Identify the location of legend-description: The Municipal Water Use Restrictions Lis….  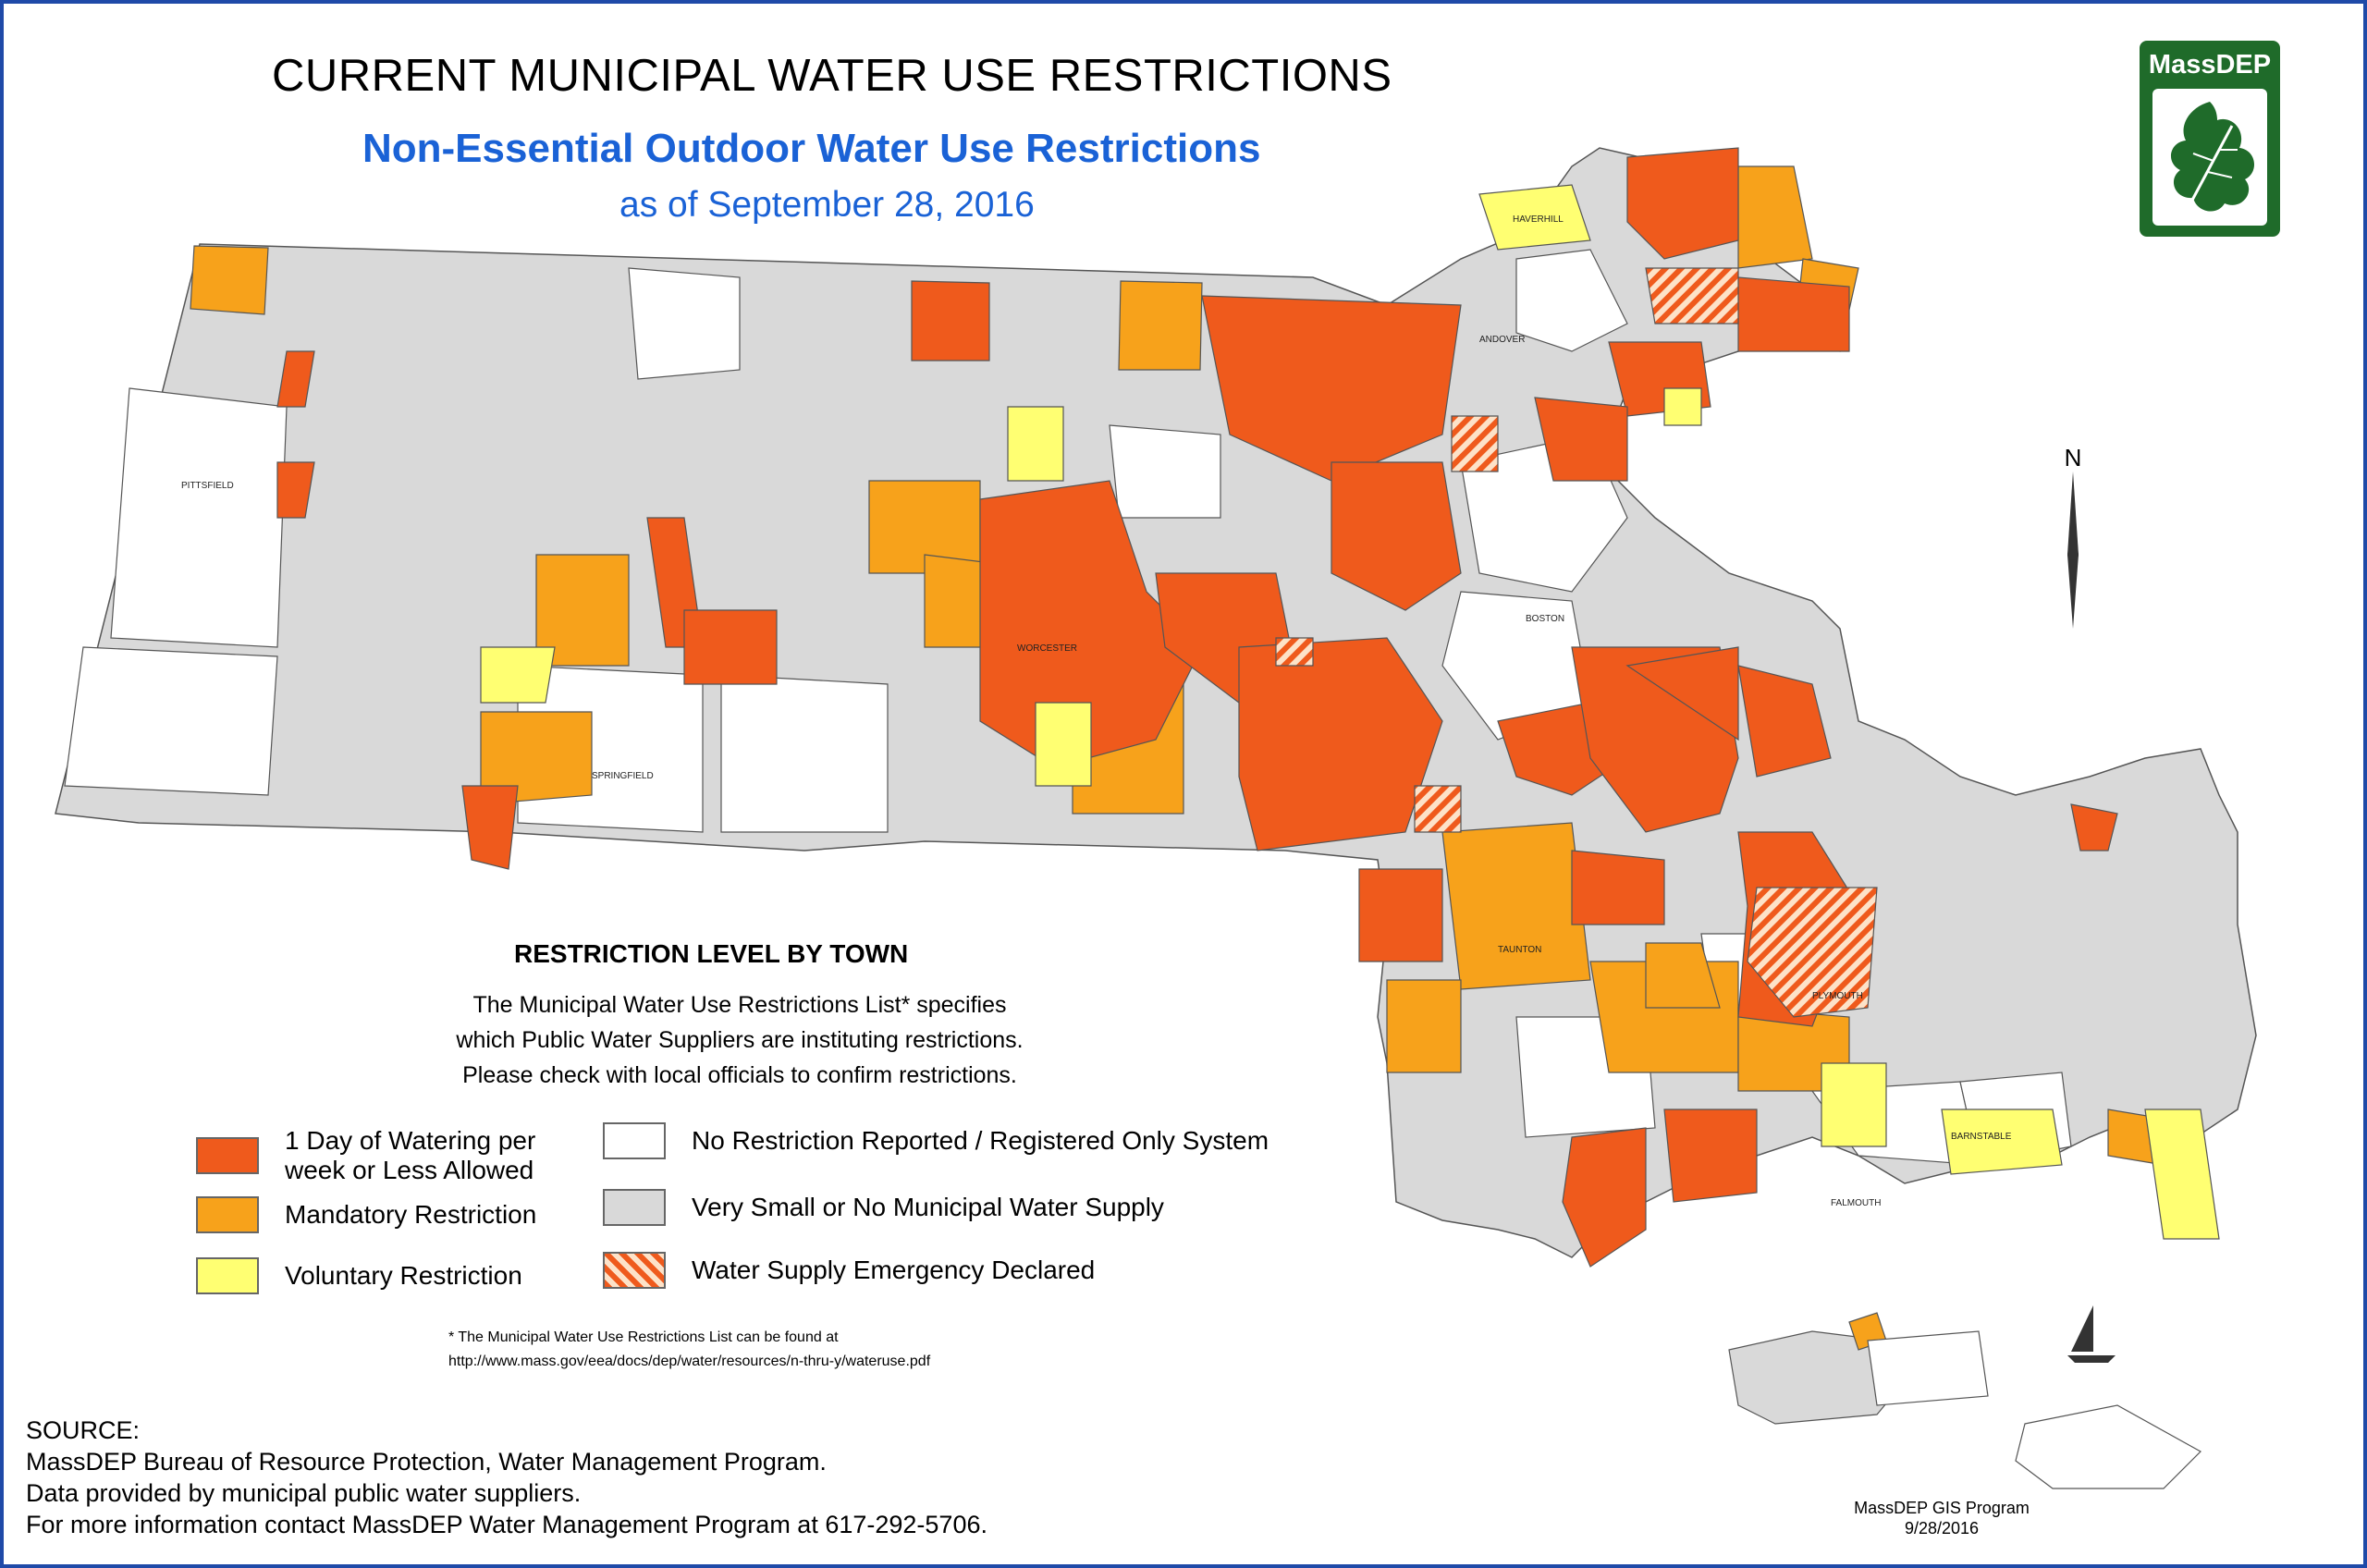
(739, 1040).